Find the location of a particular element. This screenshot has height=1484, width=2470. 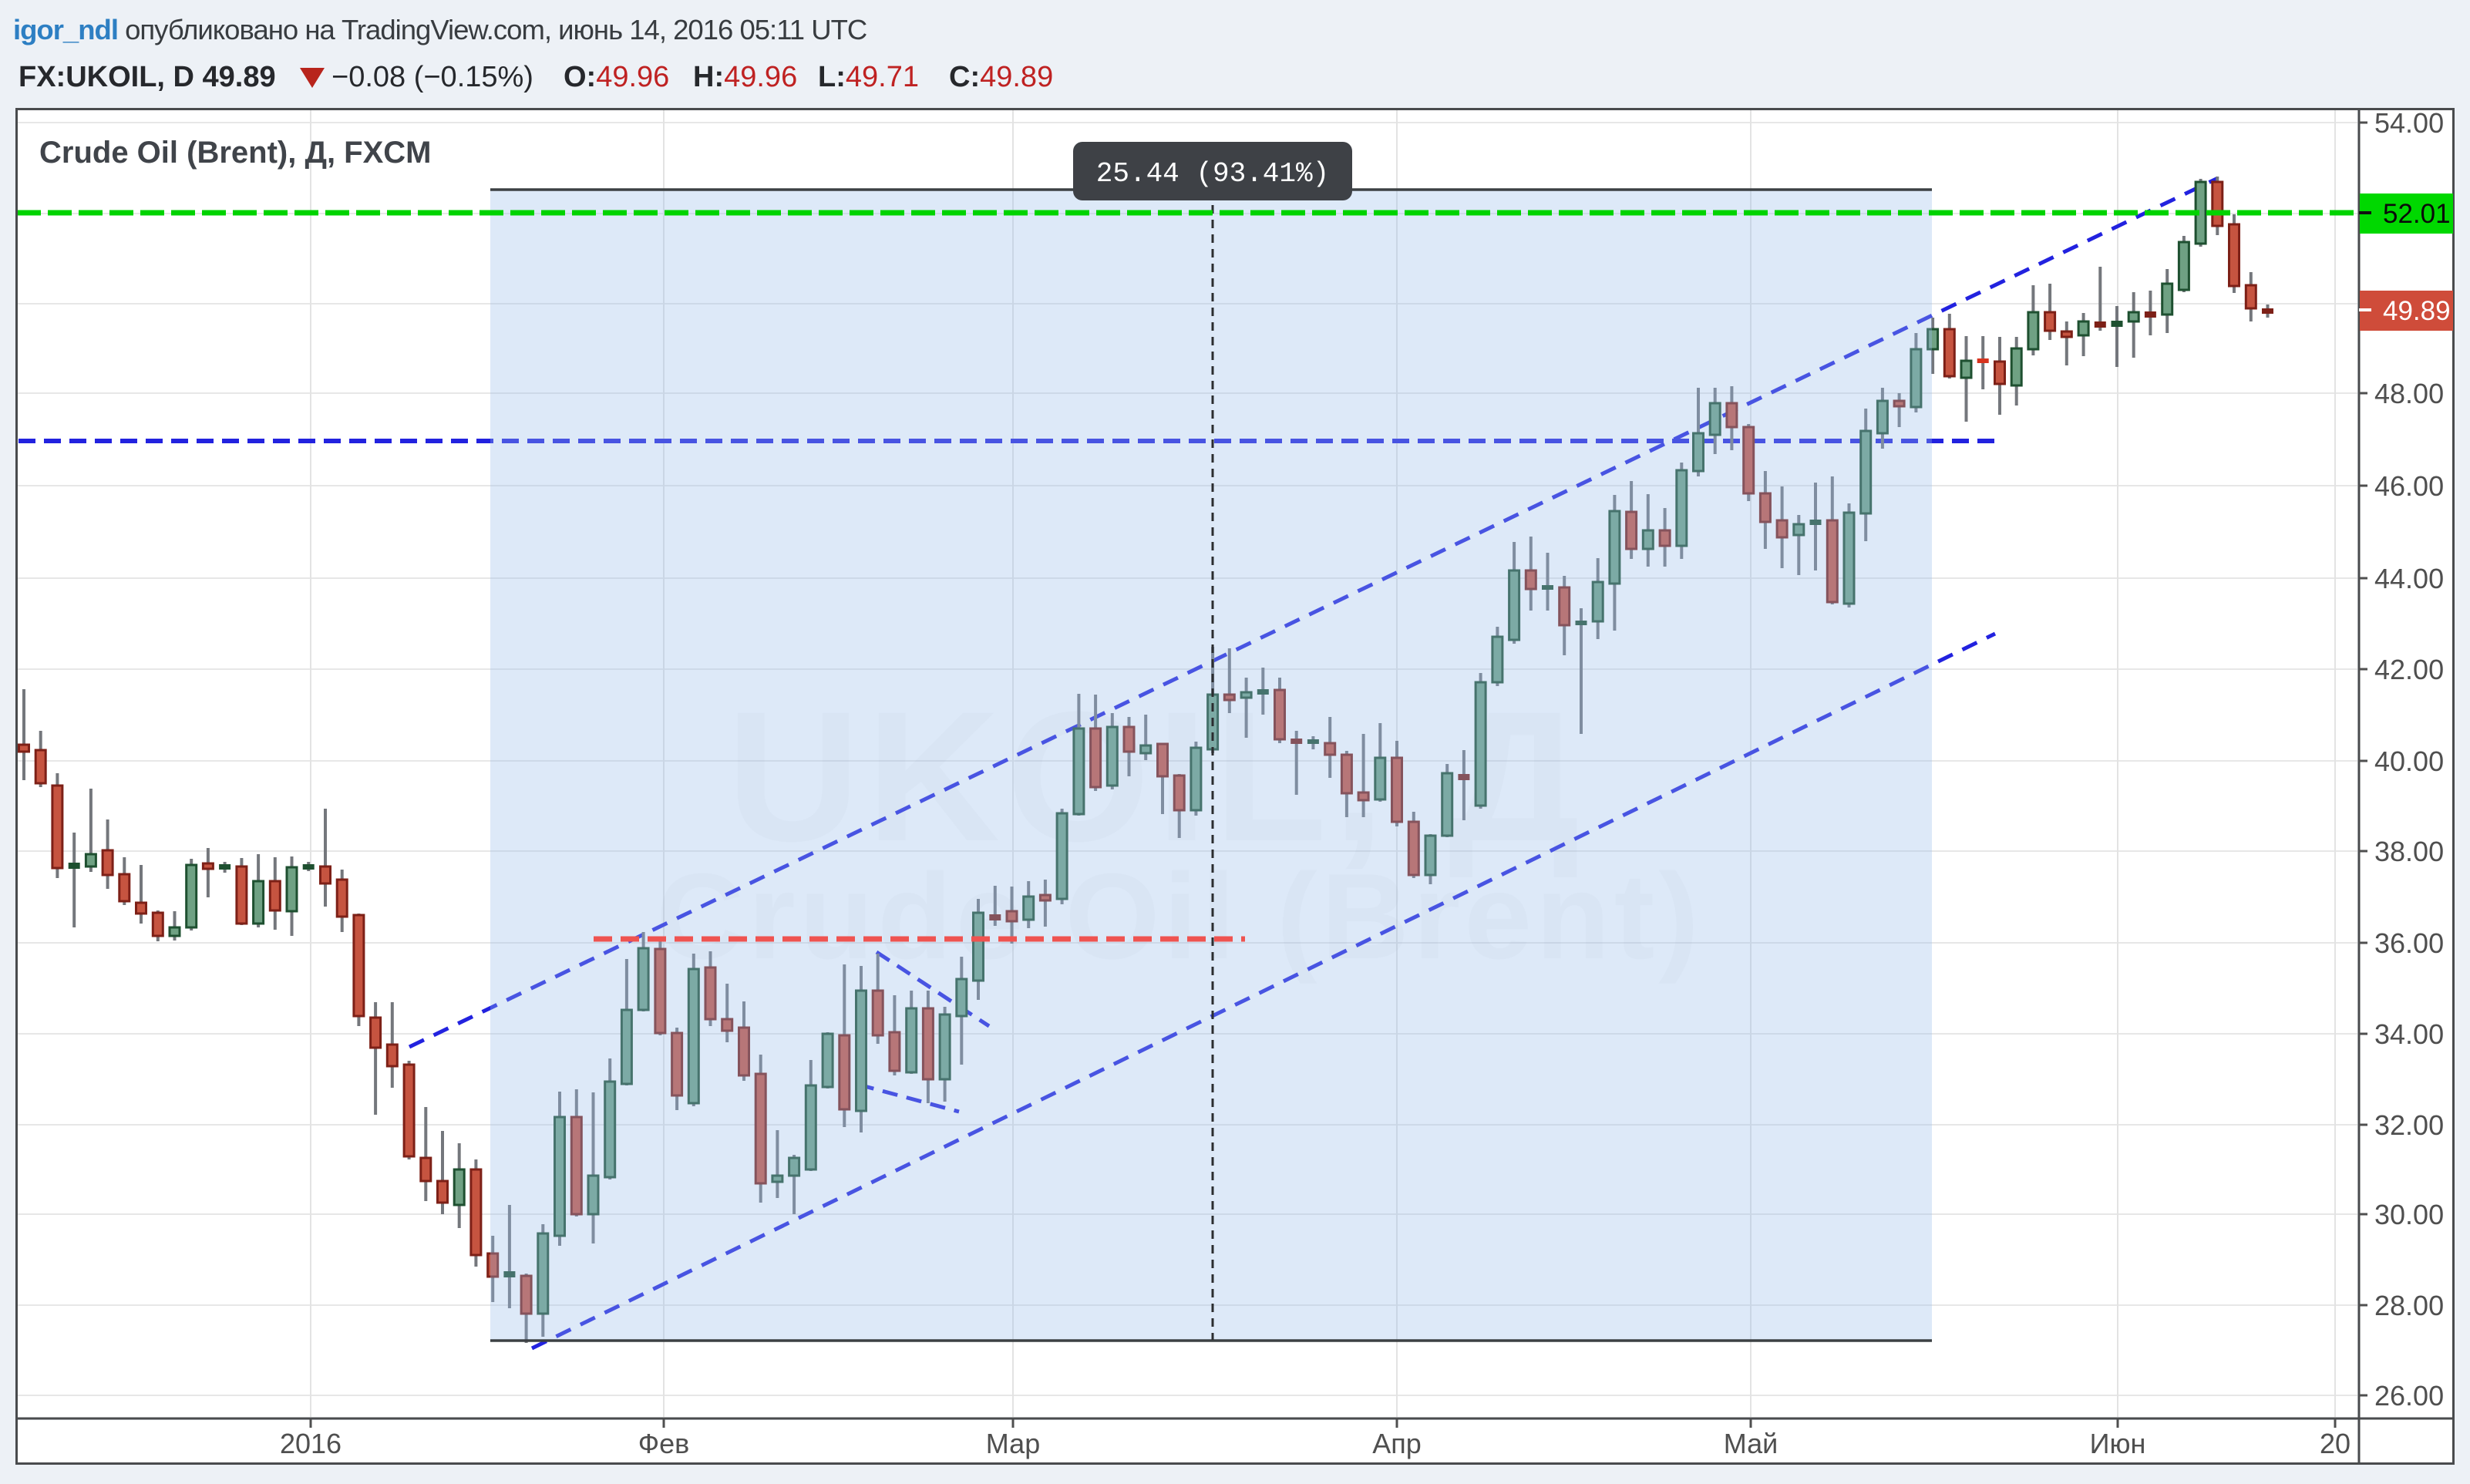

svg-text: 20 is located at coordinates (2335, 1443).